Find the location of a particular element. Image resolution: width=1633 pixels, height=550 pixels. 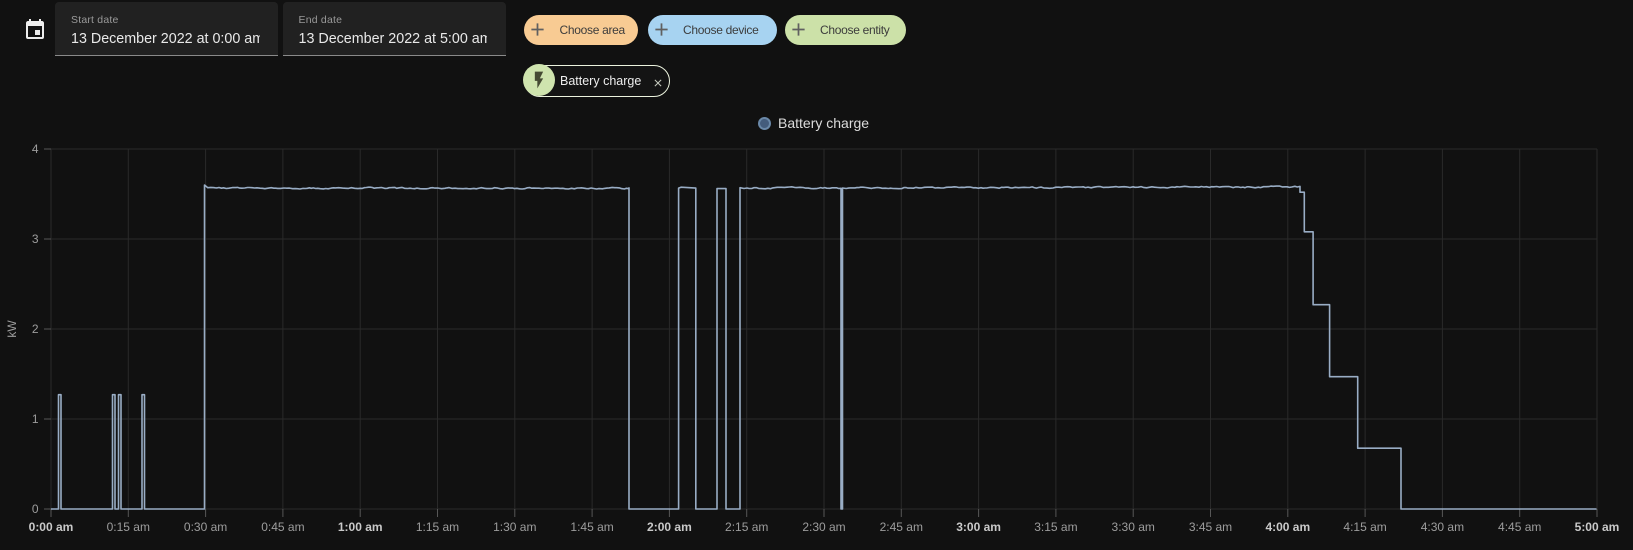

svg-text: 1:45 am is located at coordinates (591, 527).